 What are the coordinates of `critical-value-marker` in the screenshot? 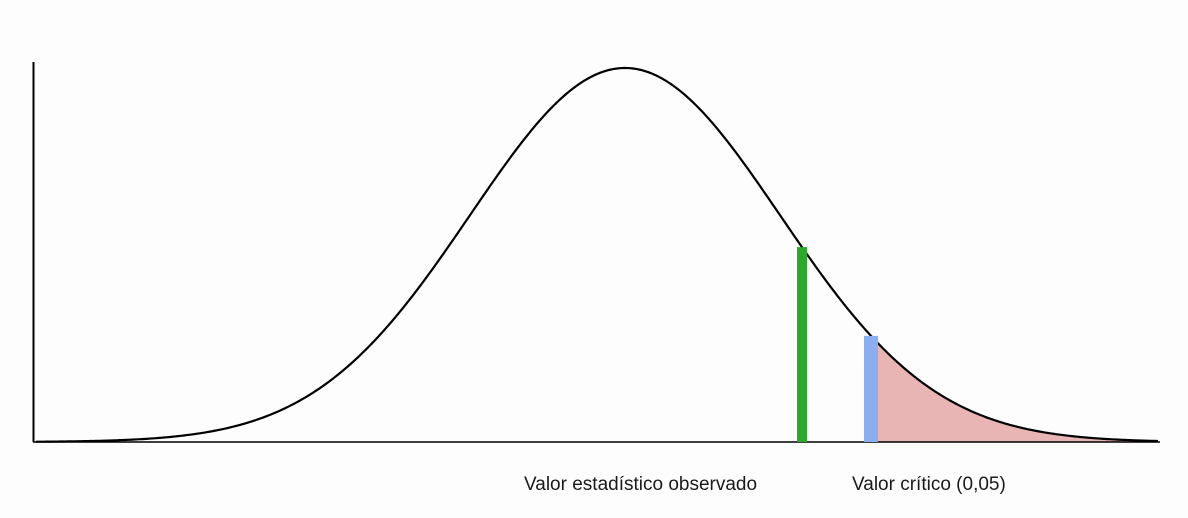 It's located at (871, 388).